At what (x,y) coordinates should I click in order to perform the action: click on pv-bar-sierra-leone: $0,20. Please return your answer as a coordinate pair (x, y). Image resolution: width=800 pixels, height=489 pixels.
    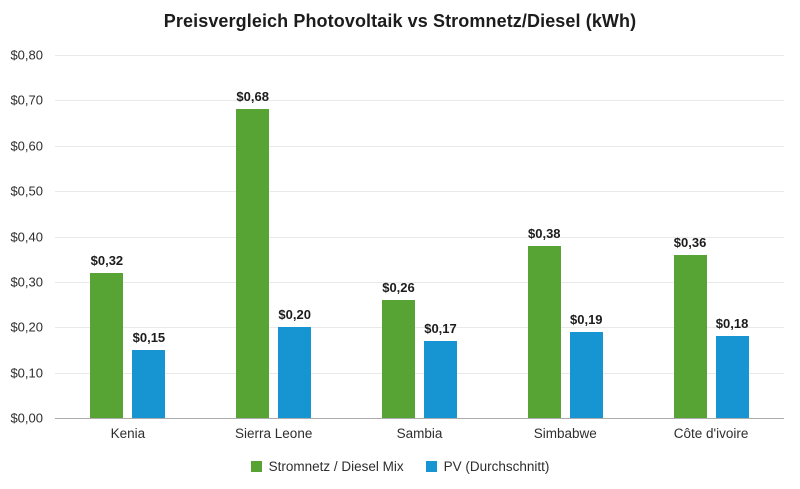
    Looking at the image, I should click on (295, 362).